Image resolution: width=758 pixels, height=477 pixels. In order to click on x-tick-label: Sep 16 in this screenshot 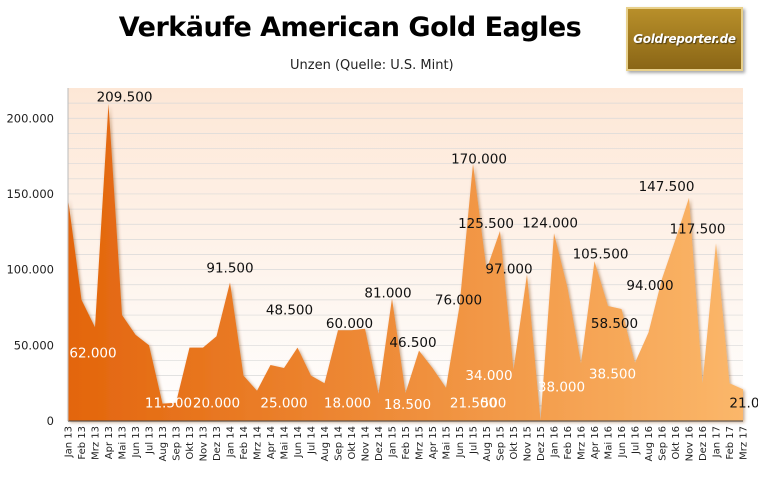, I will do `click(663, 443)`.